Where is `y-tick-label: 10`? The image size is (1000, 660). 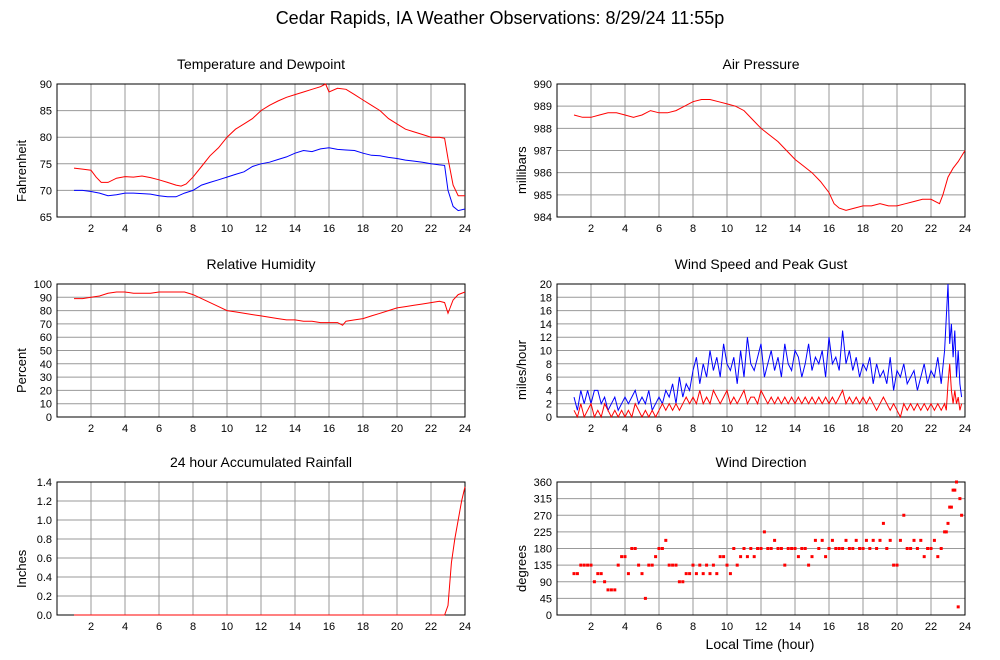 y-tick-label: 10 is located at coordinates (46, 405).